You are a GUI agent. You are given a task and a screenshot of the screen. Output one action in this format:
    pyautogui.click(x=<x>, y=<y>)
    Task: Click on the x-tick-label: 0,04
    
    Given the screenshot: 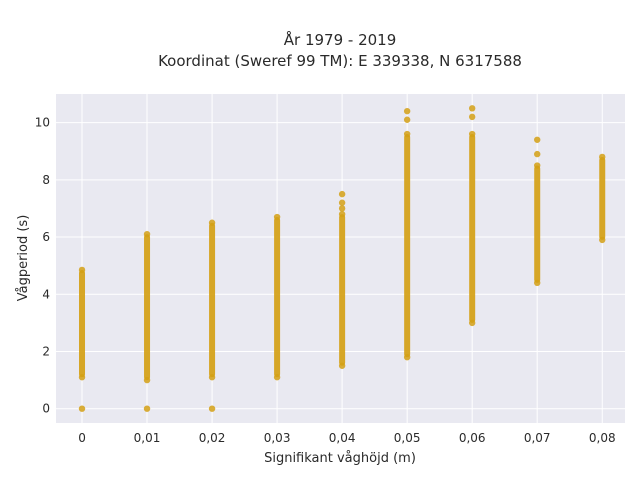 What is the action you would take?
    pyautogui.click(x=342, y=438)
    